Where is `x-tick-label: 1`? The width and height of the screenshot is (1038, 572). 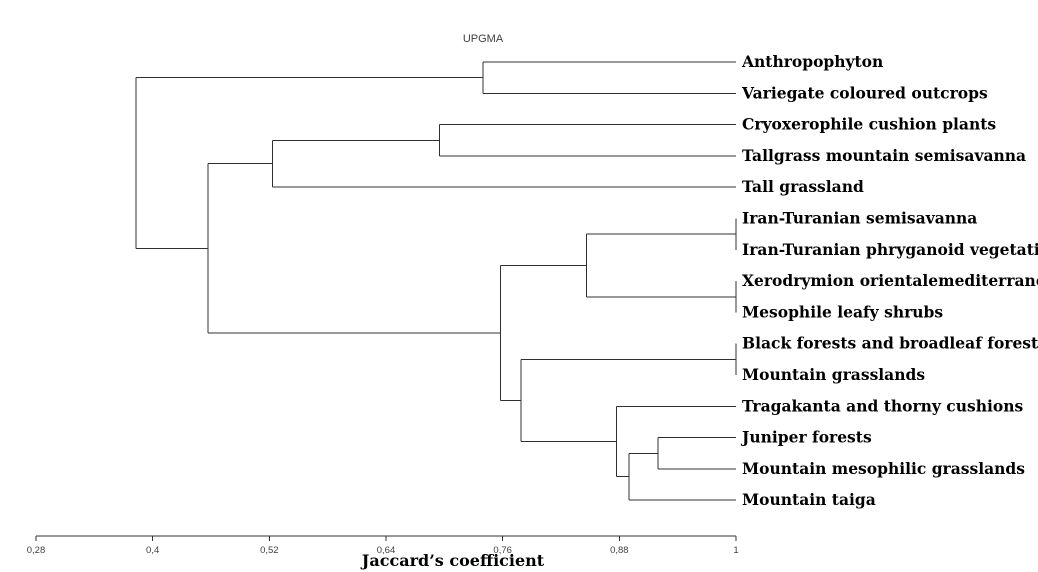 x-tick-label: 1 is located at coordinates (735, 550).